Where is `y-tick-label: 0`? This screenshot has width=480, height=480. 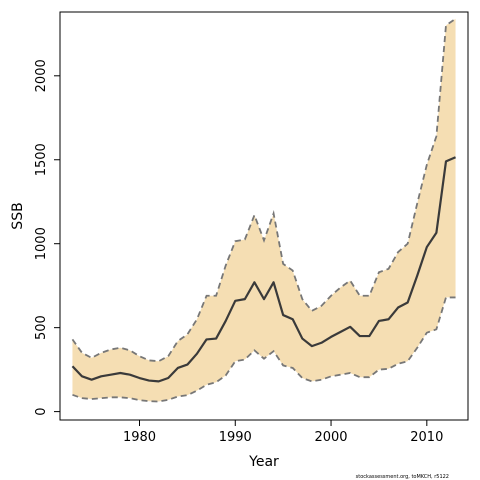
y-tick-label: 0 is located at coordinates (41, 411).